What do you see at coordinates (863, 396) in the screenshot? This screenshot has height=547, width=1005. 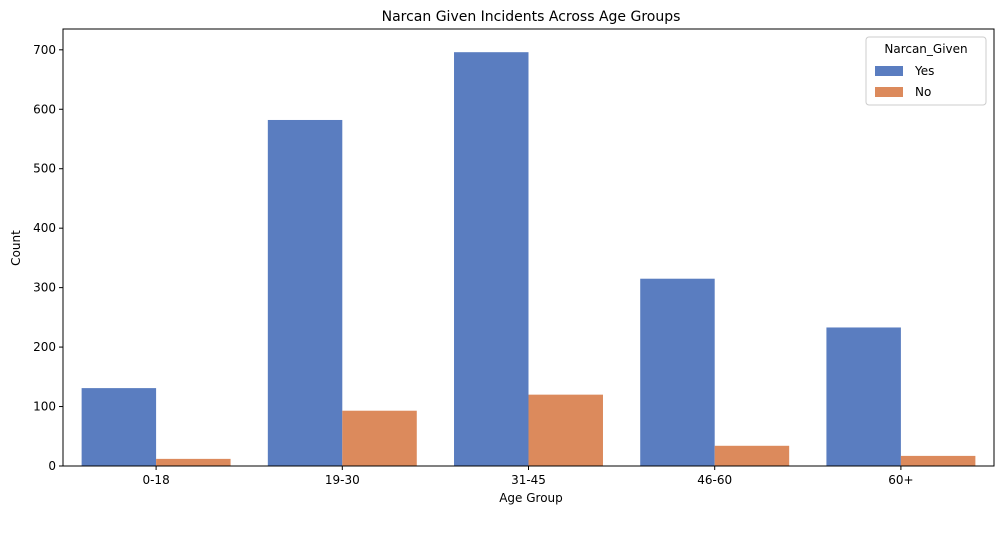 I see `bar-yes-60+` at bounding box center [863, 396].